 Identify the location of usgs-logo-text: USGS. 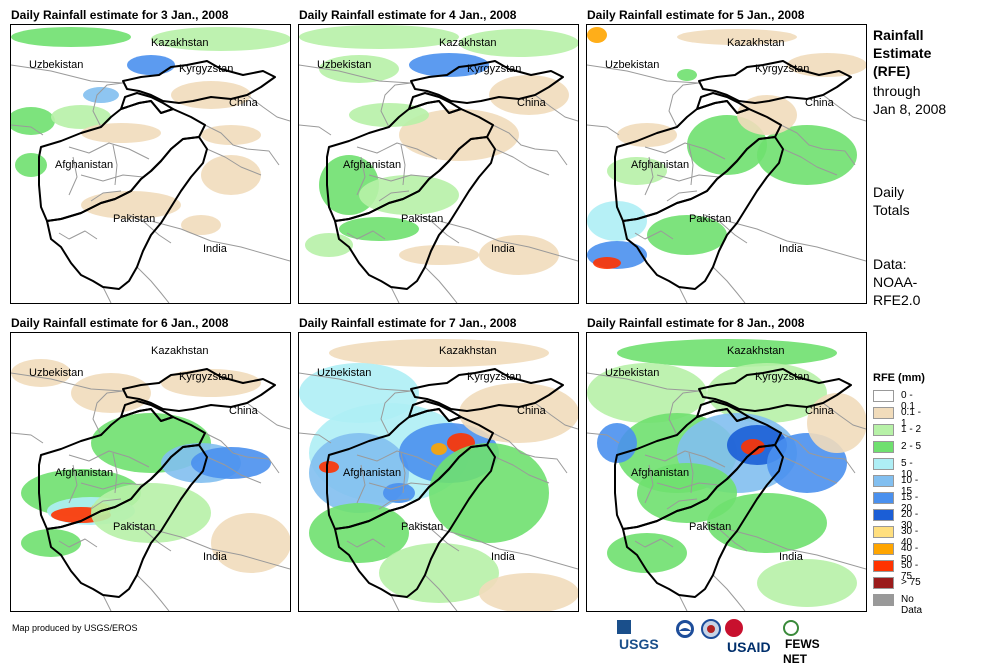
(639, 643).